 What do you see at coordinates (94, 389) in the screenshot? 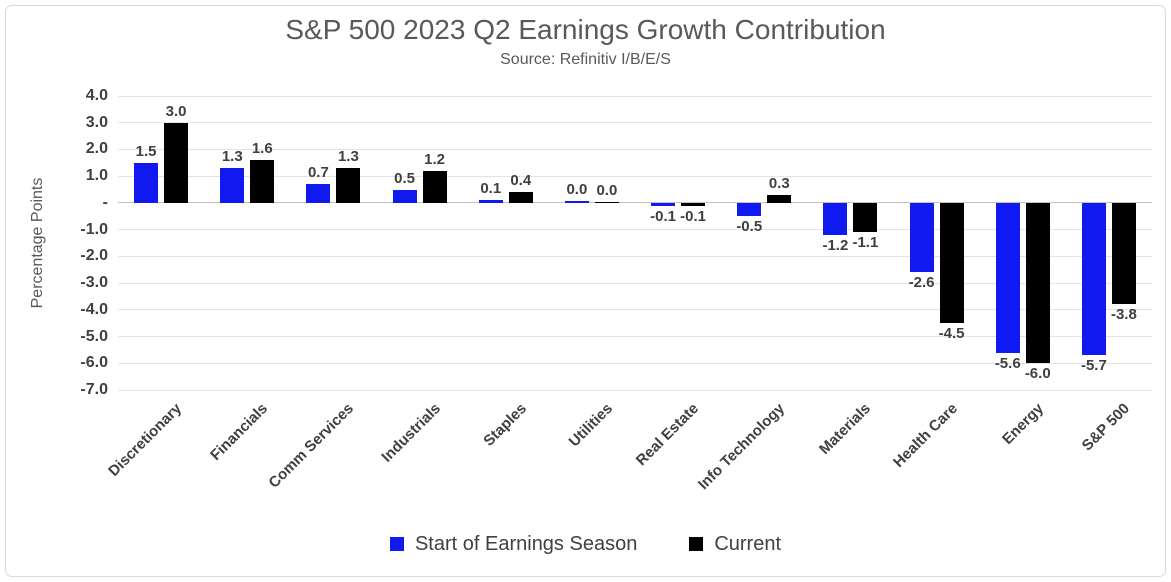
I see `y-axis-tick-label: -7.0` at bounding box center [94, 389].